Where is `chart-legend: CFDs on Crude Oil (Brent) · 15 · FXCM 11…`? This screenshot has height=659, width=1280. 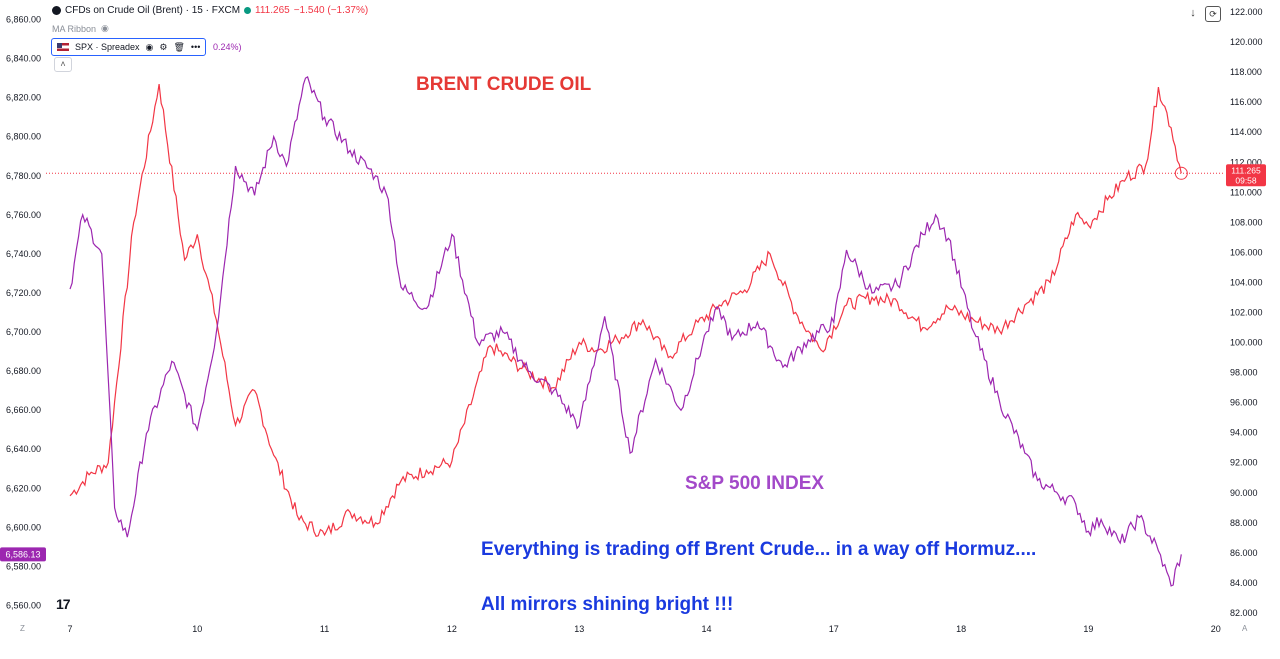
chart-legend: CFDs on Crude Oil (Brent) · 15 · FXCM 11… is located at coordinates (210, 10).